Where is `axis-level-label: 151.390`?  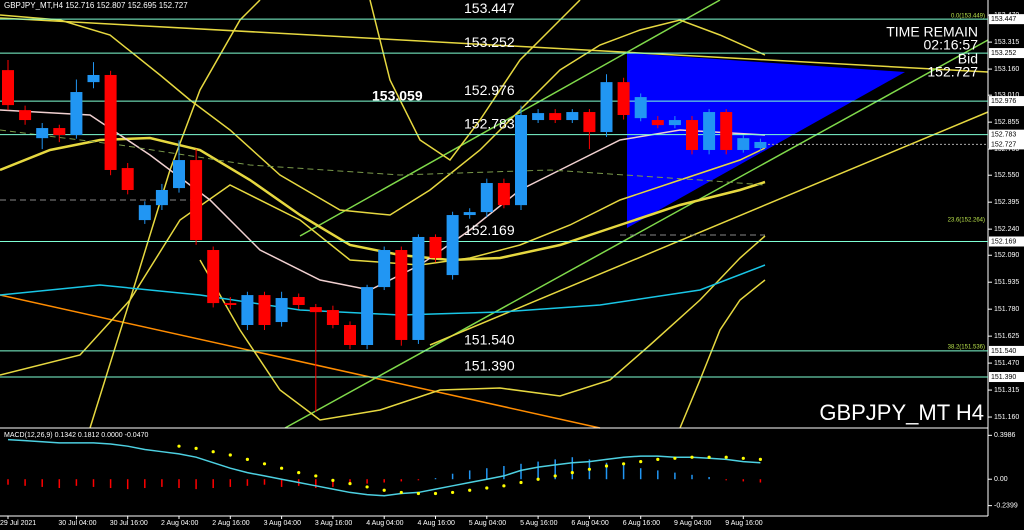 axis-level-label: 151.390 is located at coordinates (1003, 377).